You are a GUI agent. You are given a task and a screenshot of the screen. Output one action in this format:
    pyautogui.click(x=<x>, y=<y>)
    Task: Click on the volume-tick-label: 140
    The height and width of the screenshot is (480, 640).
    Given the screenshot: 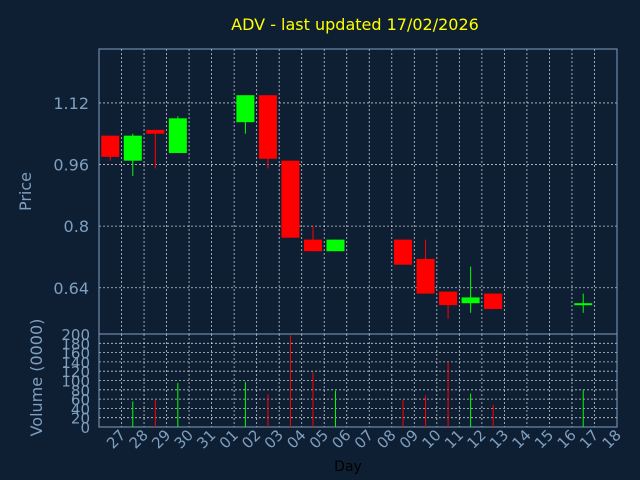 What is the action you would take?
    pyautogui.click(x=75, y=363)
    